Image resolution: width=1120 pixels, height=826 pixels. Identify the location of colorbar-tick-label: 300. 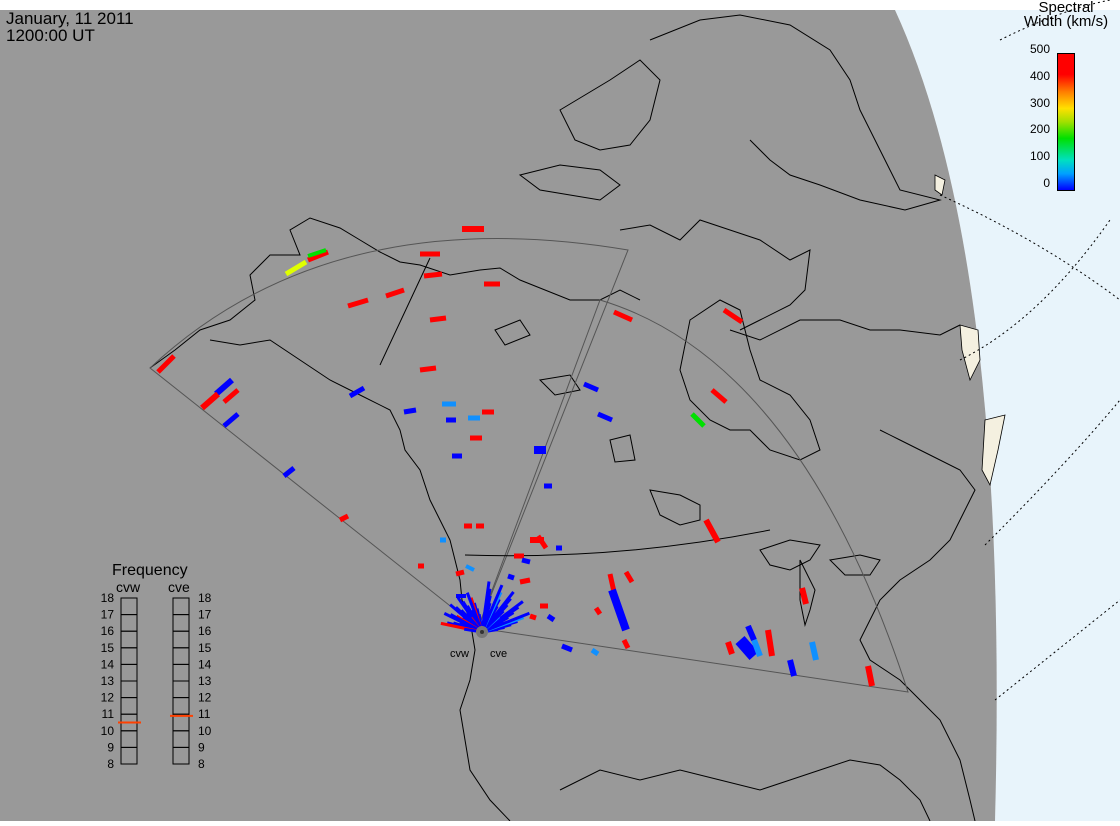
(1039, 102).